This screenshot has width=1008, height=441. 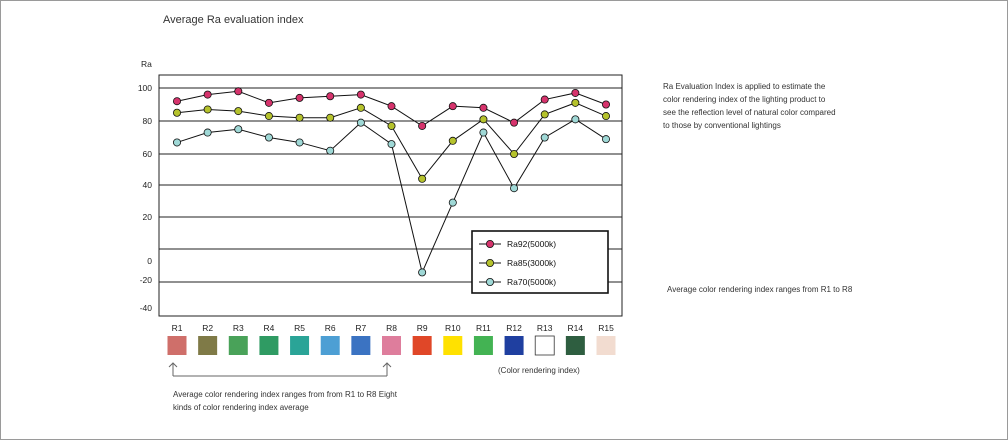 I want to click on y-axis-label: Ra, so click(x=146, y=64).